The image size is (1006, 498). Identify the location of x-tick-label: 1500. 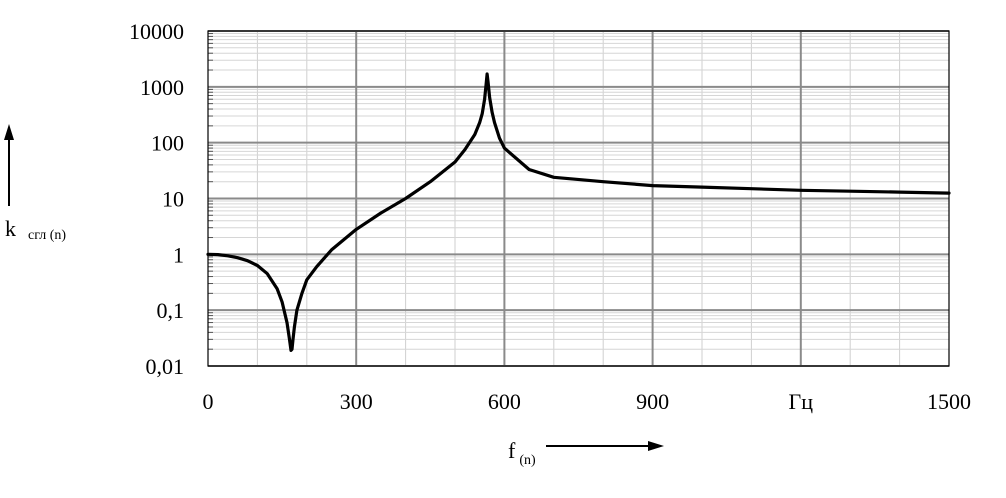
(949, 401).